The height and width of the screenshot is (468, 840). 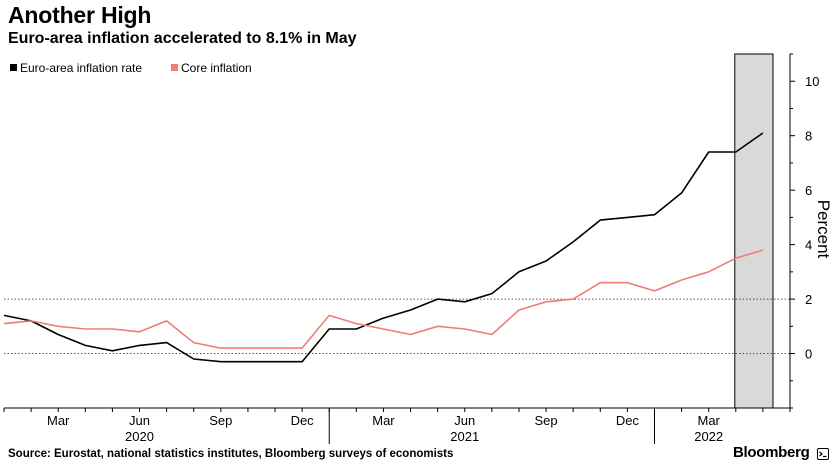 I want to click on y-tick-label: 0, so click(x=808, y=354).